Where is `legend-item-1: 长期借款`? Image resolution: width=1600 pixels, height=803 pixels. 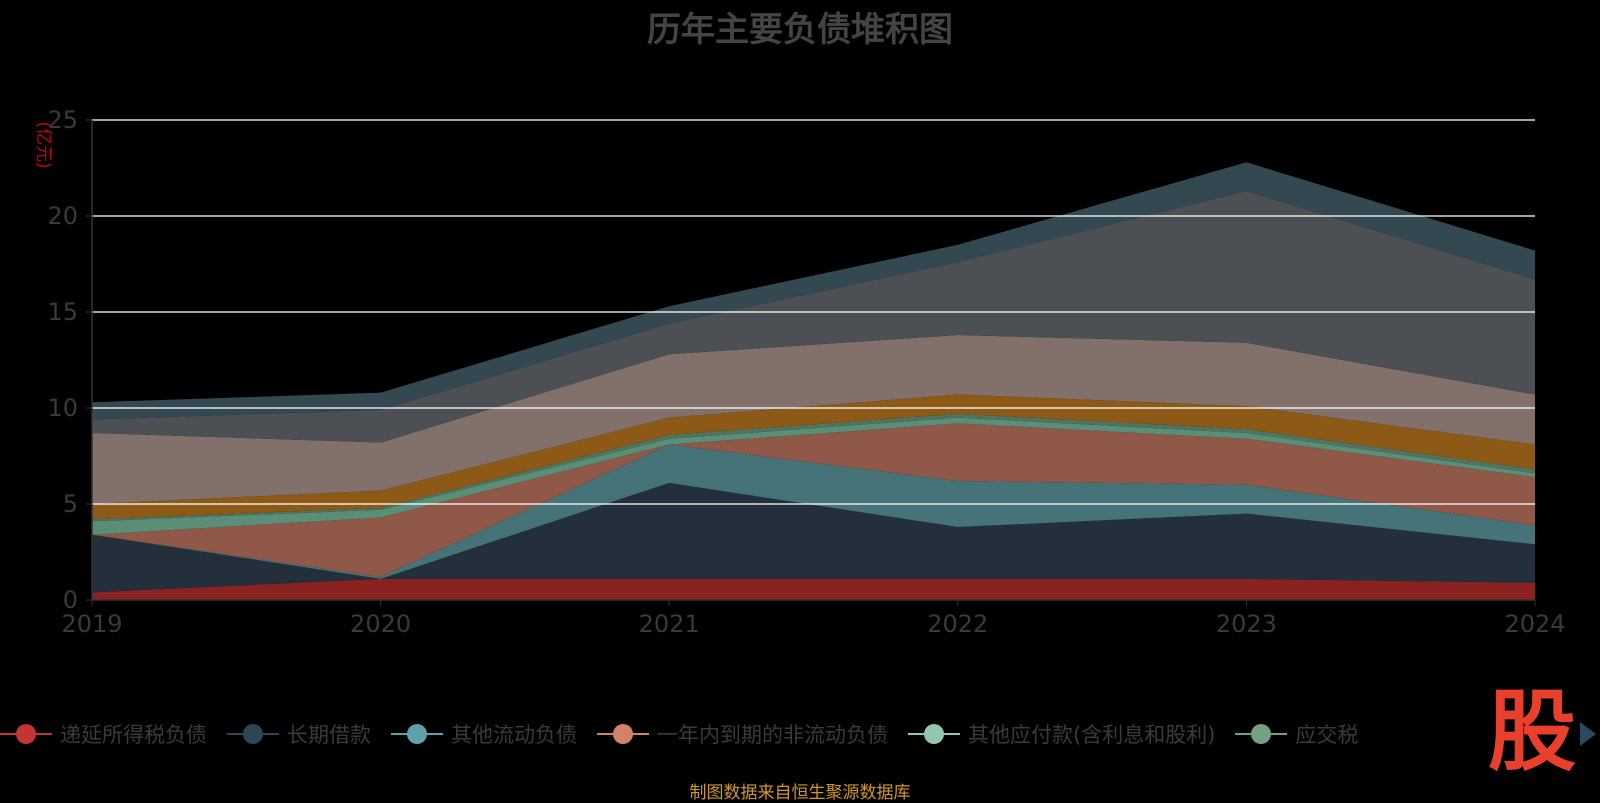 legend-item-1: 长期借款 is located at coordinates (299, 734).